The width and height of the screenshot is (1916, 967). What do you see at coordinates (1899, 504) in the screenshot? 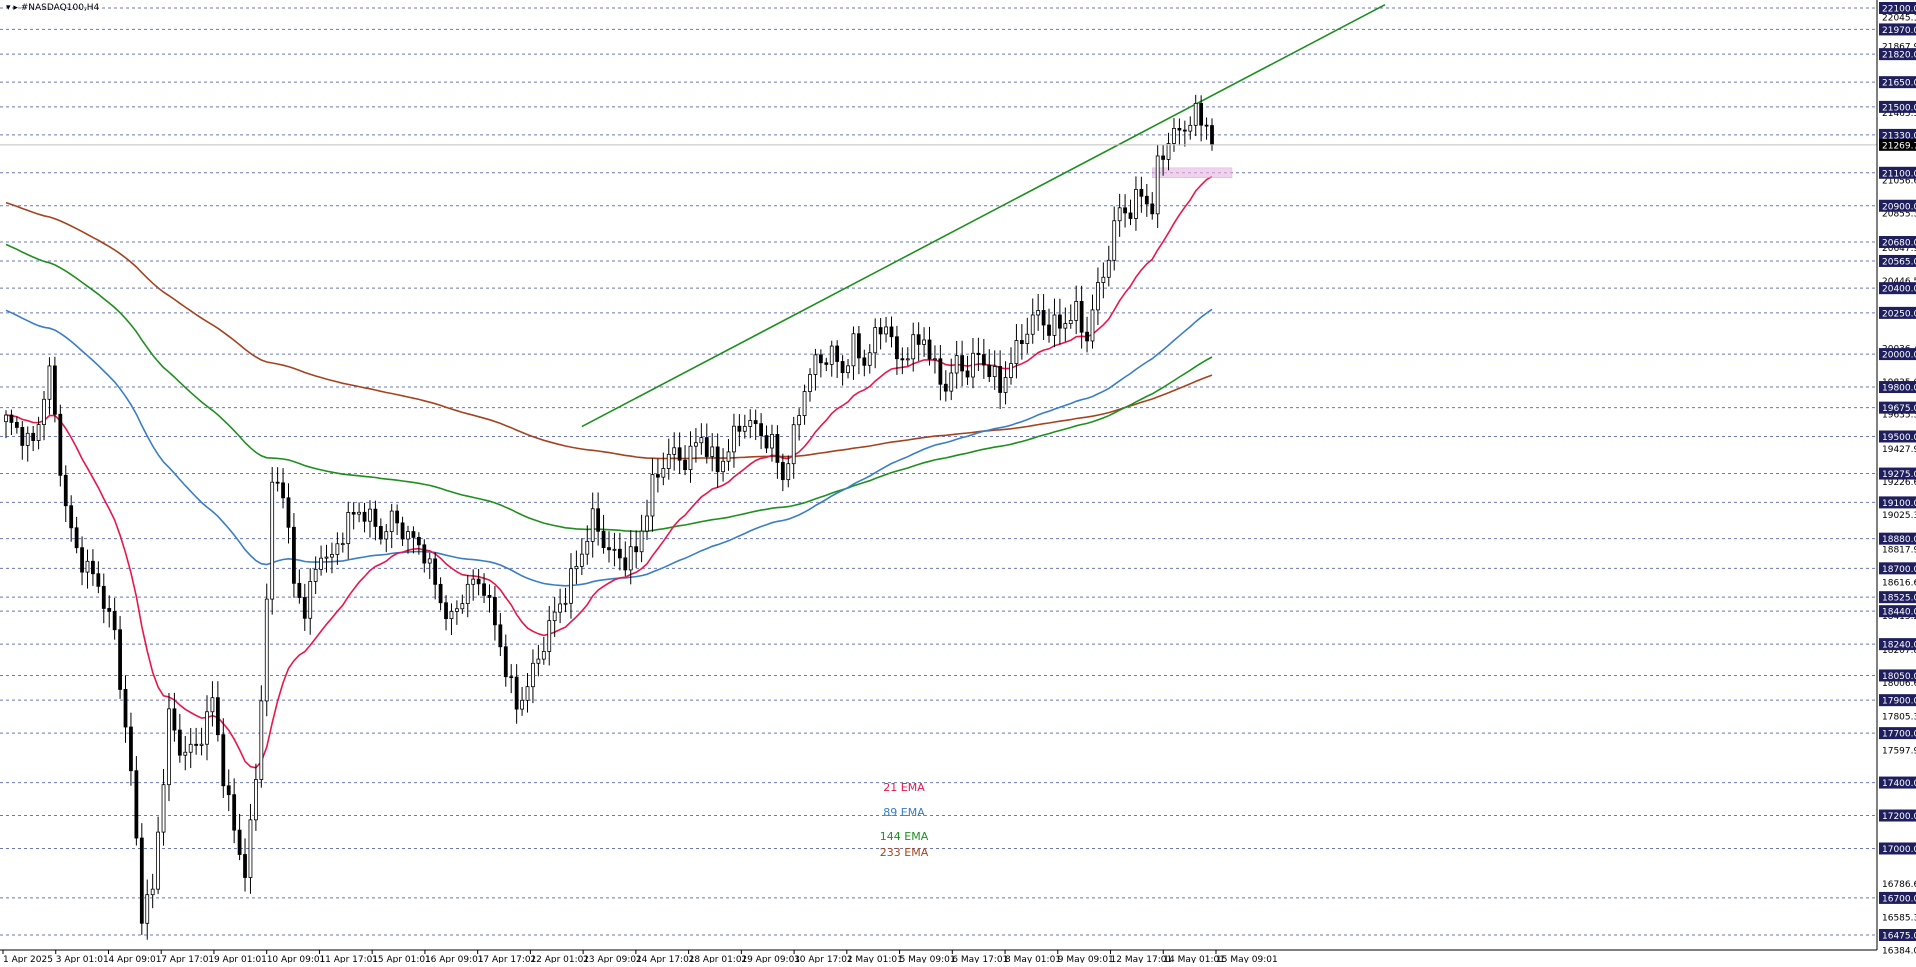
I see `price-level-tag-label: 19100.00` at bounding box center [1899, 504].